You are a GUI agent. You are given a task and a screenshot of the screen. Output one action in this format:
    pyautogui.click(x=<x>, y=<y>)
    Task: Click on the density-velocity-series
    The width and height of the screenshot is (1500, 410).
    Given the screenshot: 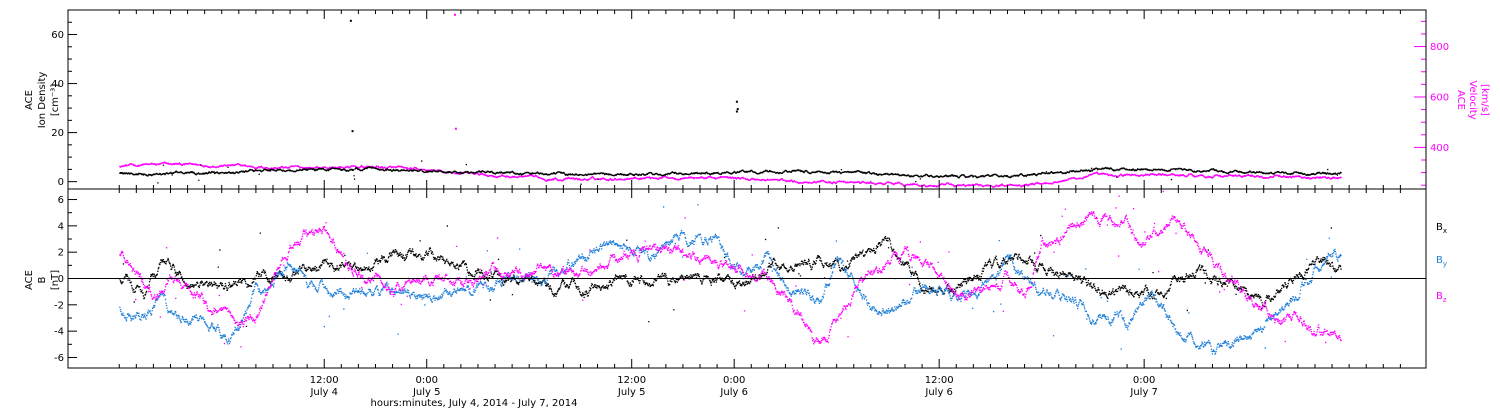 What is the action you would take?
    pyautogui.click(x=730, y=174)
    